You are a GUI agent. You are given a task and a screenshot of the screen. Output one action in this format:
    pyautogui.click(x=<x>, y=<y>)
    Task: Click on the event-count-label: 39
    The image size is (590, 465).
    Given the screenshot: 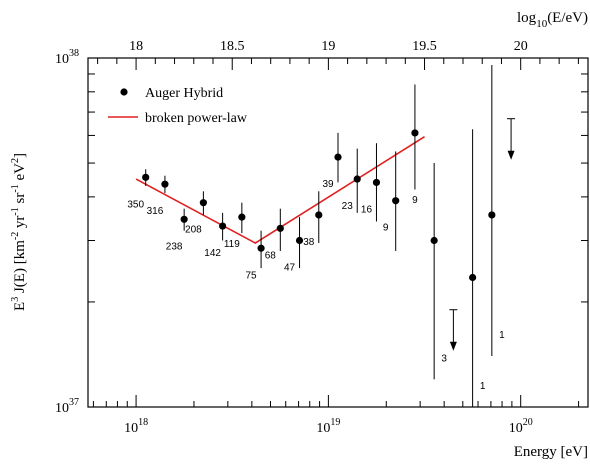 What is the action you would take?
    pyautogui.click(x=328, y=184)
    